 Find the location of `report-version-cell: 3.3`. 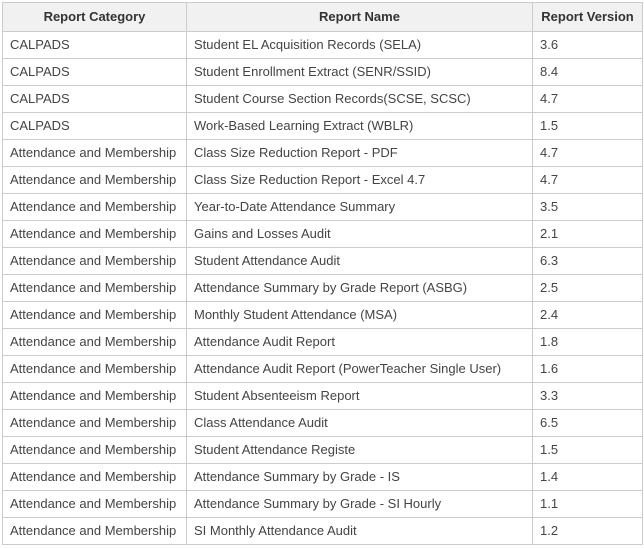

report-version-cell: 3.3 is located at coordinates (587, 396).